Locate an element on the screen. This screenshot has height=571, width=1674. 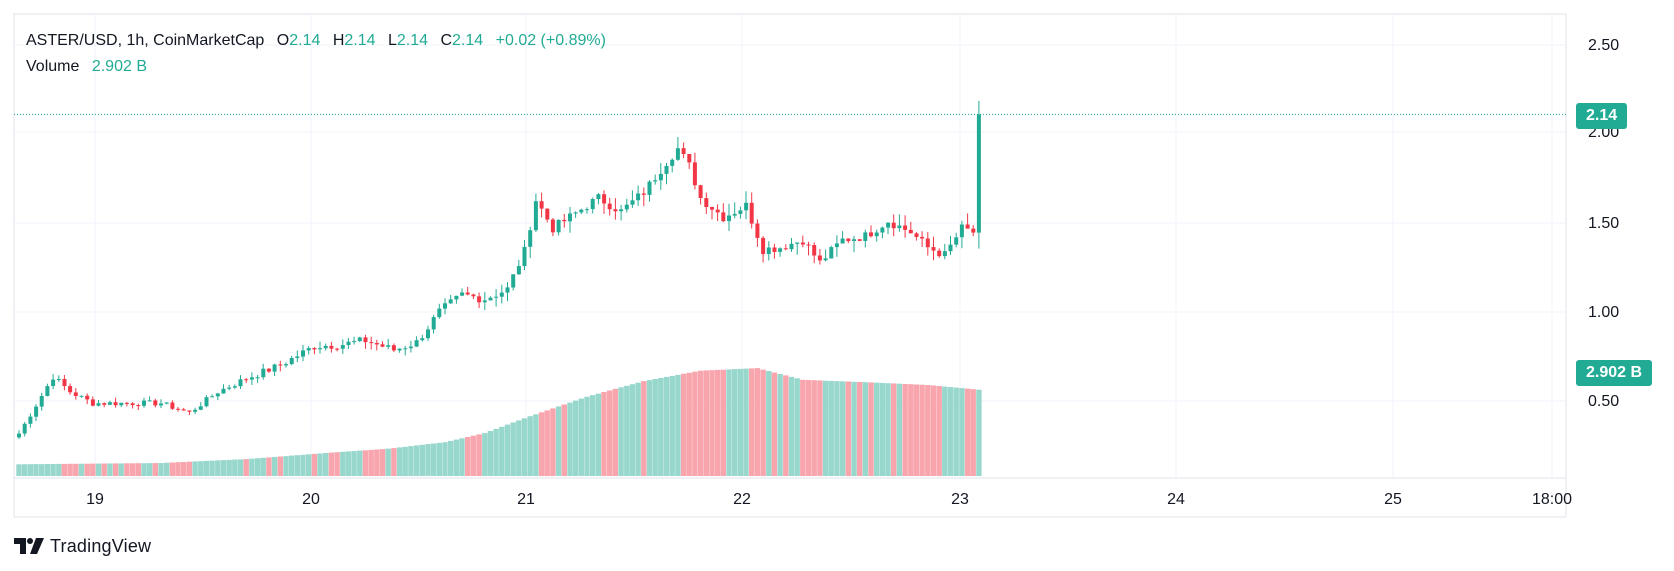
time-tick-label: 19 is located at coordinates (95, 499).